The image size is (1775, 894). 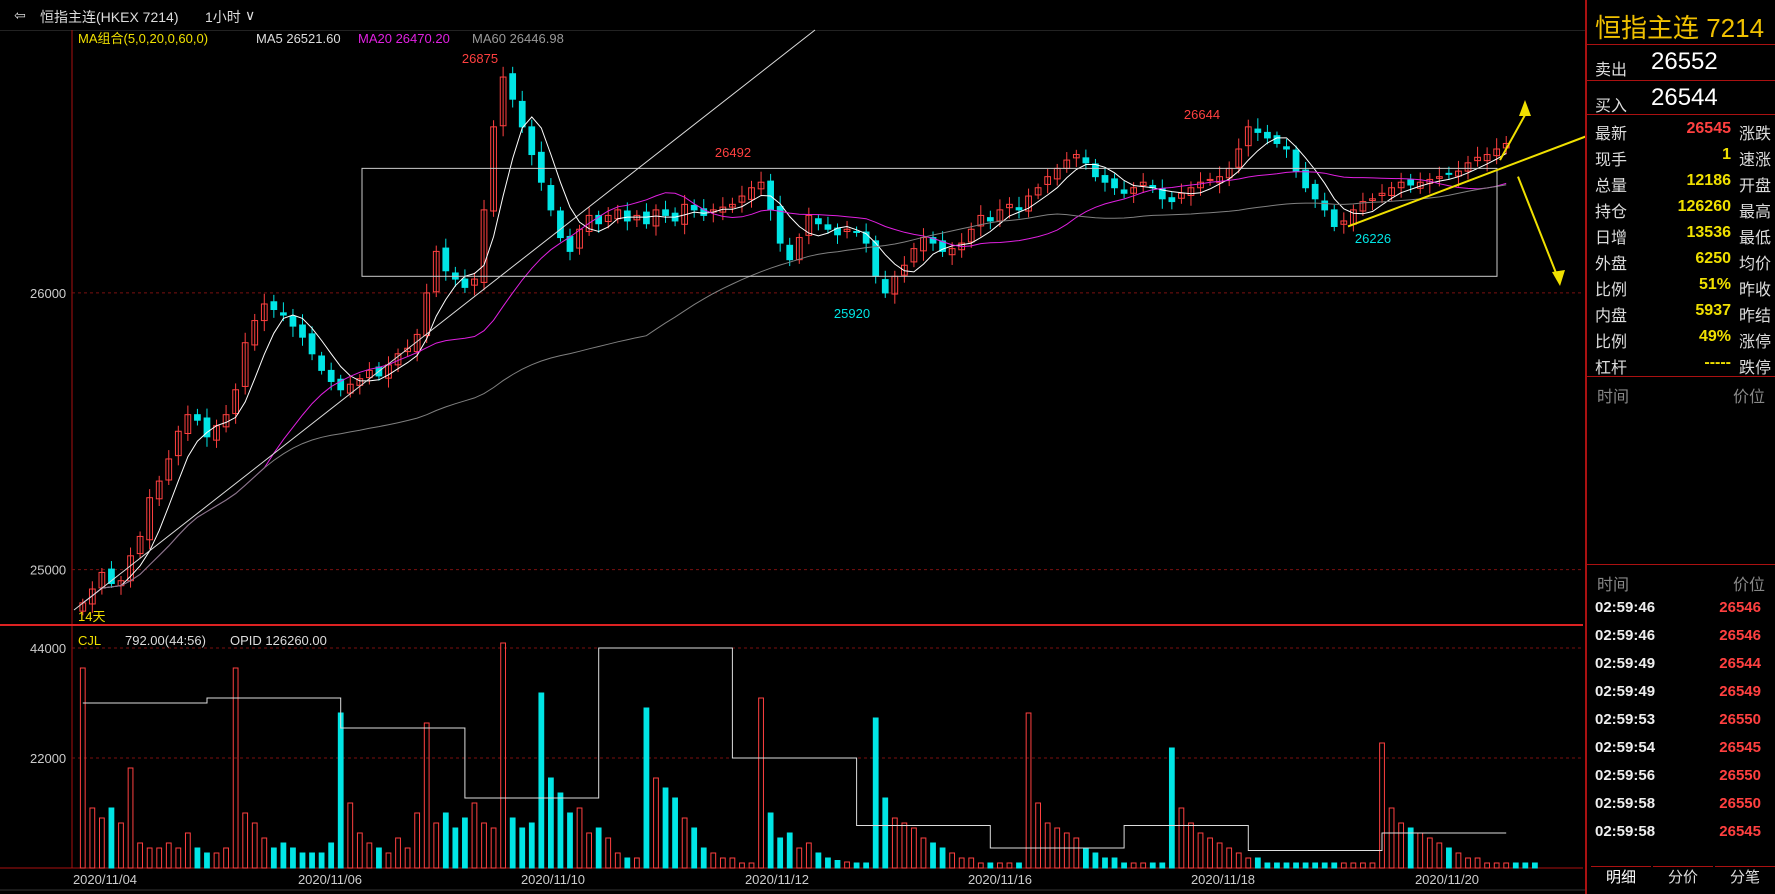 What do you see at coordinates (1466, 181) in the screenshot?
I see `support-line` at bounding box center [1466, 181].